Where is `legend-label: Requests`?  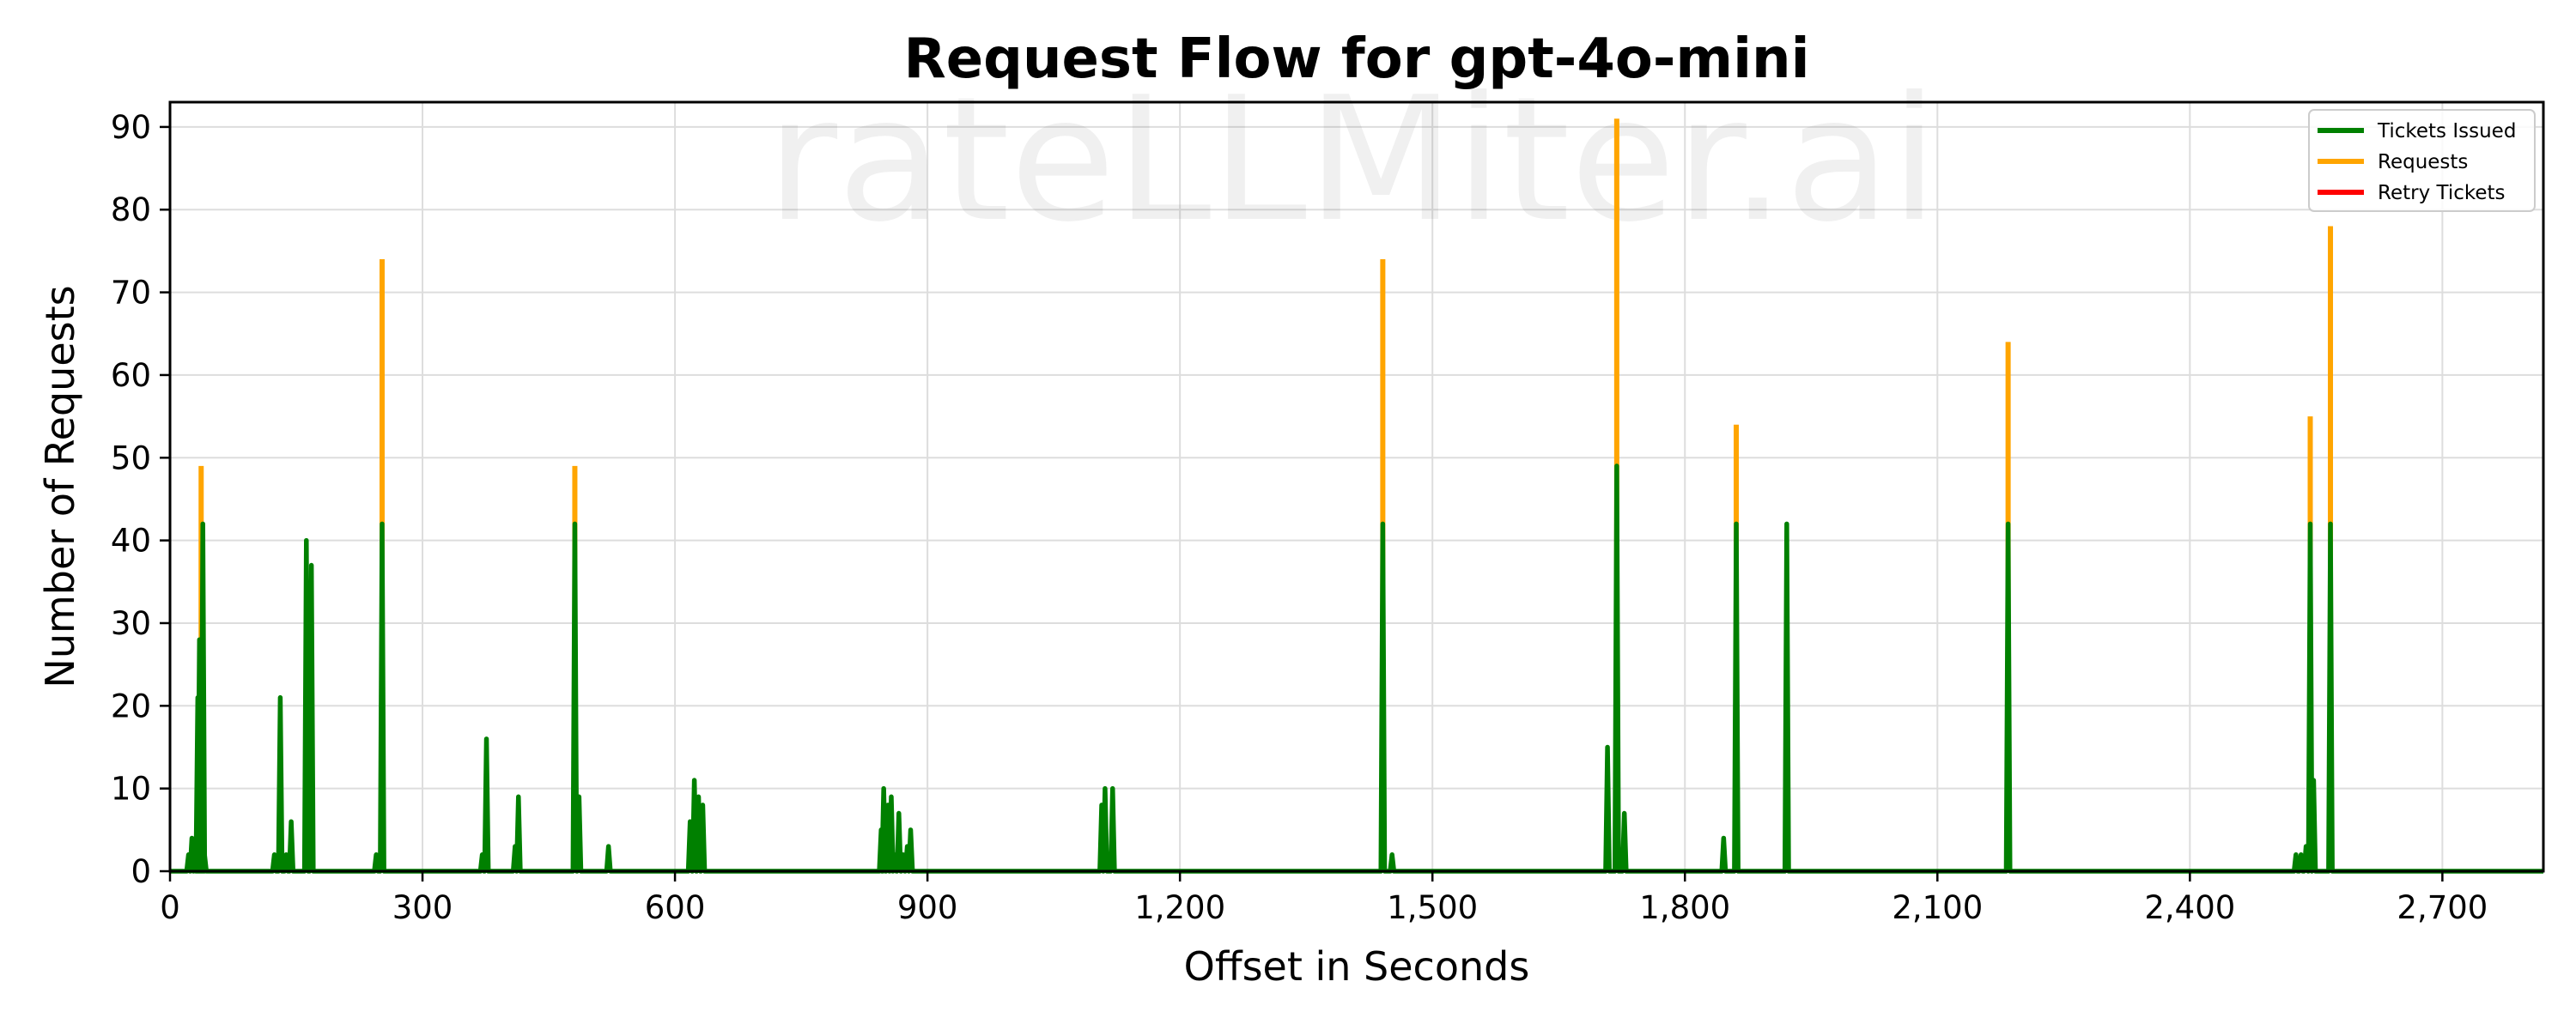 legend-label: Requests is located at coordinates (2423, 162).